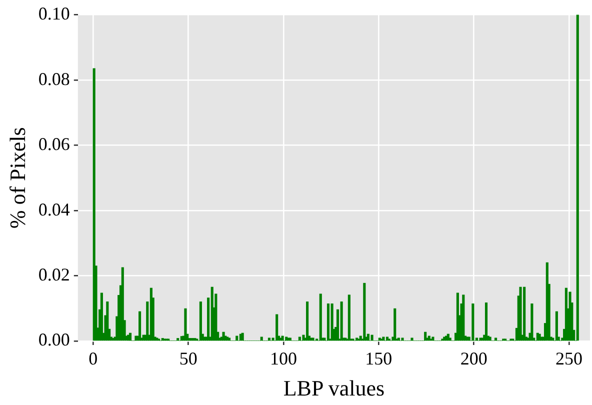  I want to click on x-tick-label: 100, so click(283, 358).